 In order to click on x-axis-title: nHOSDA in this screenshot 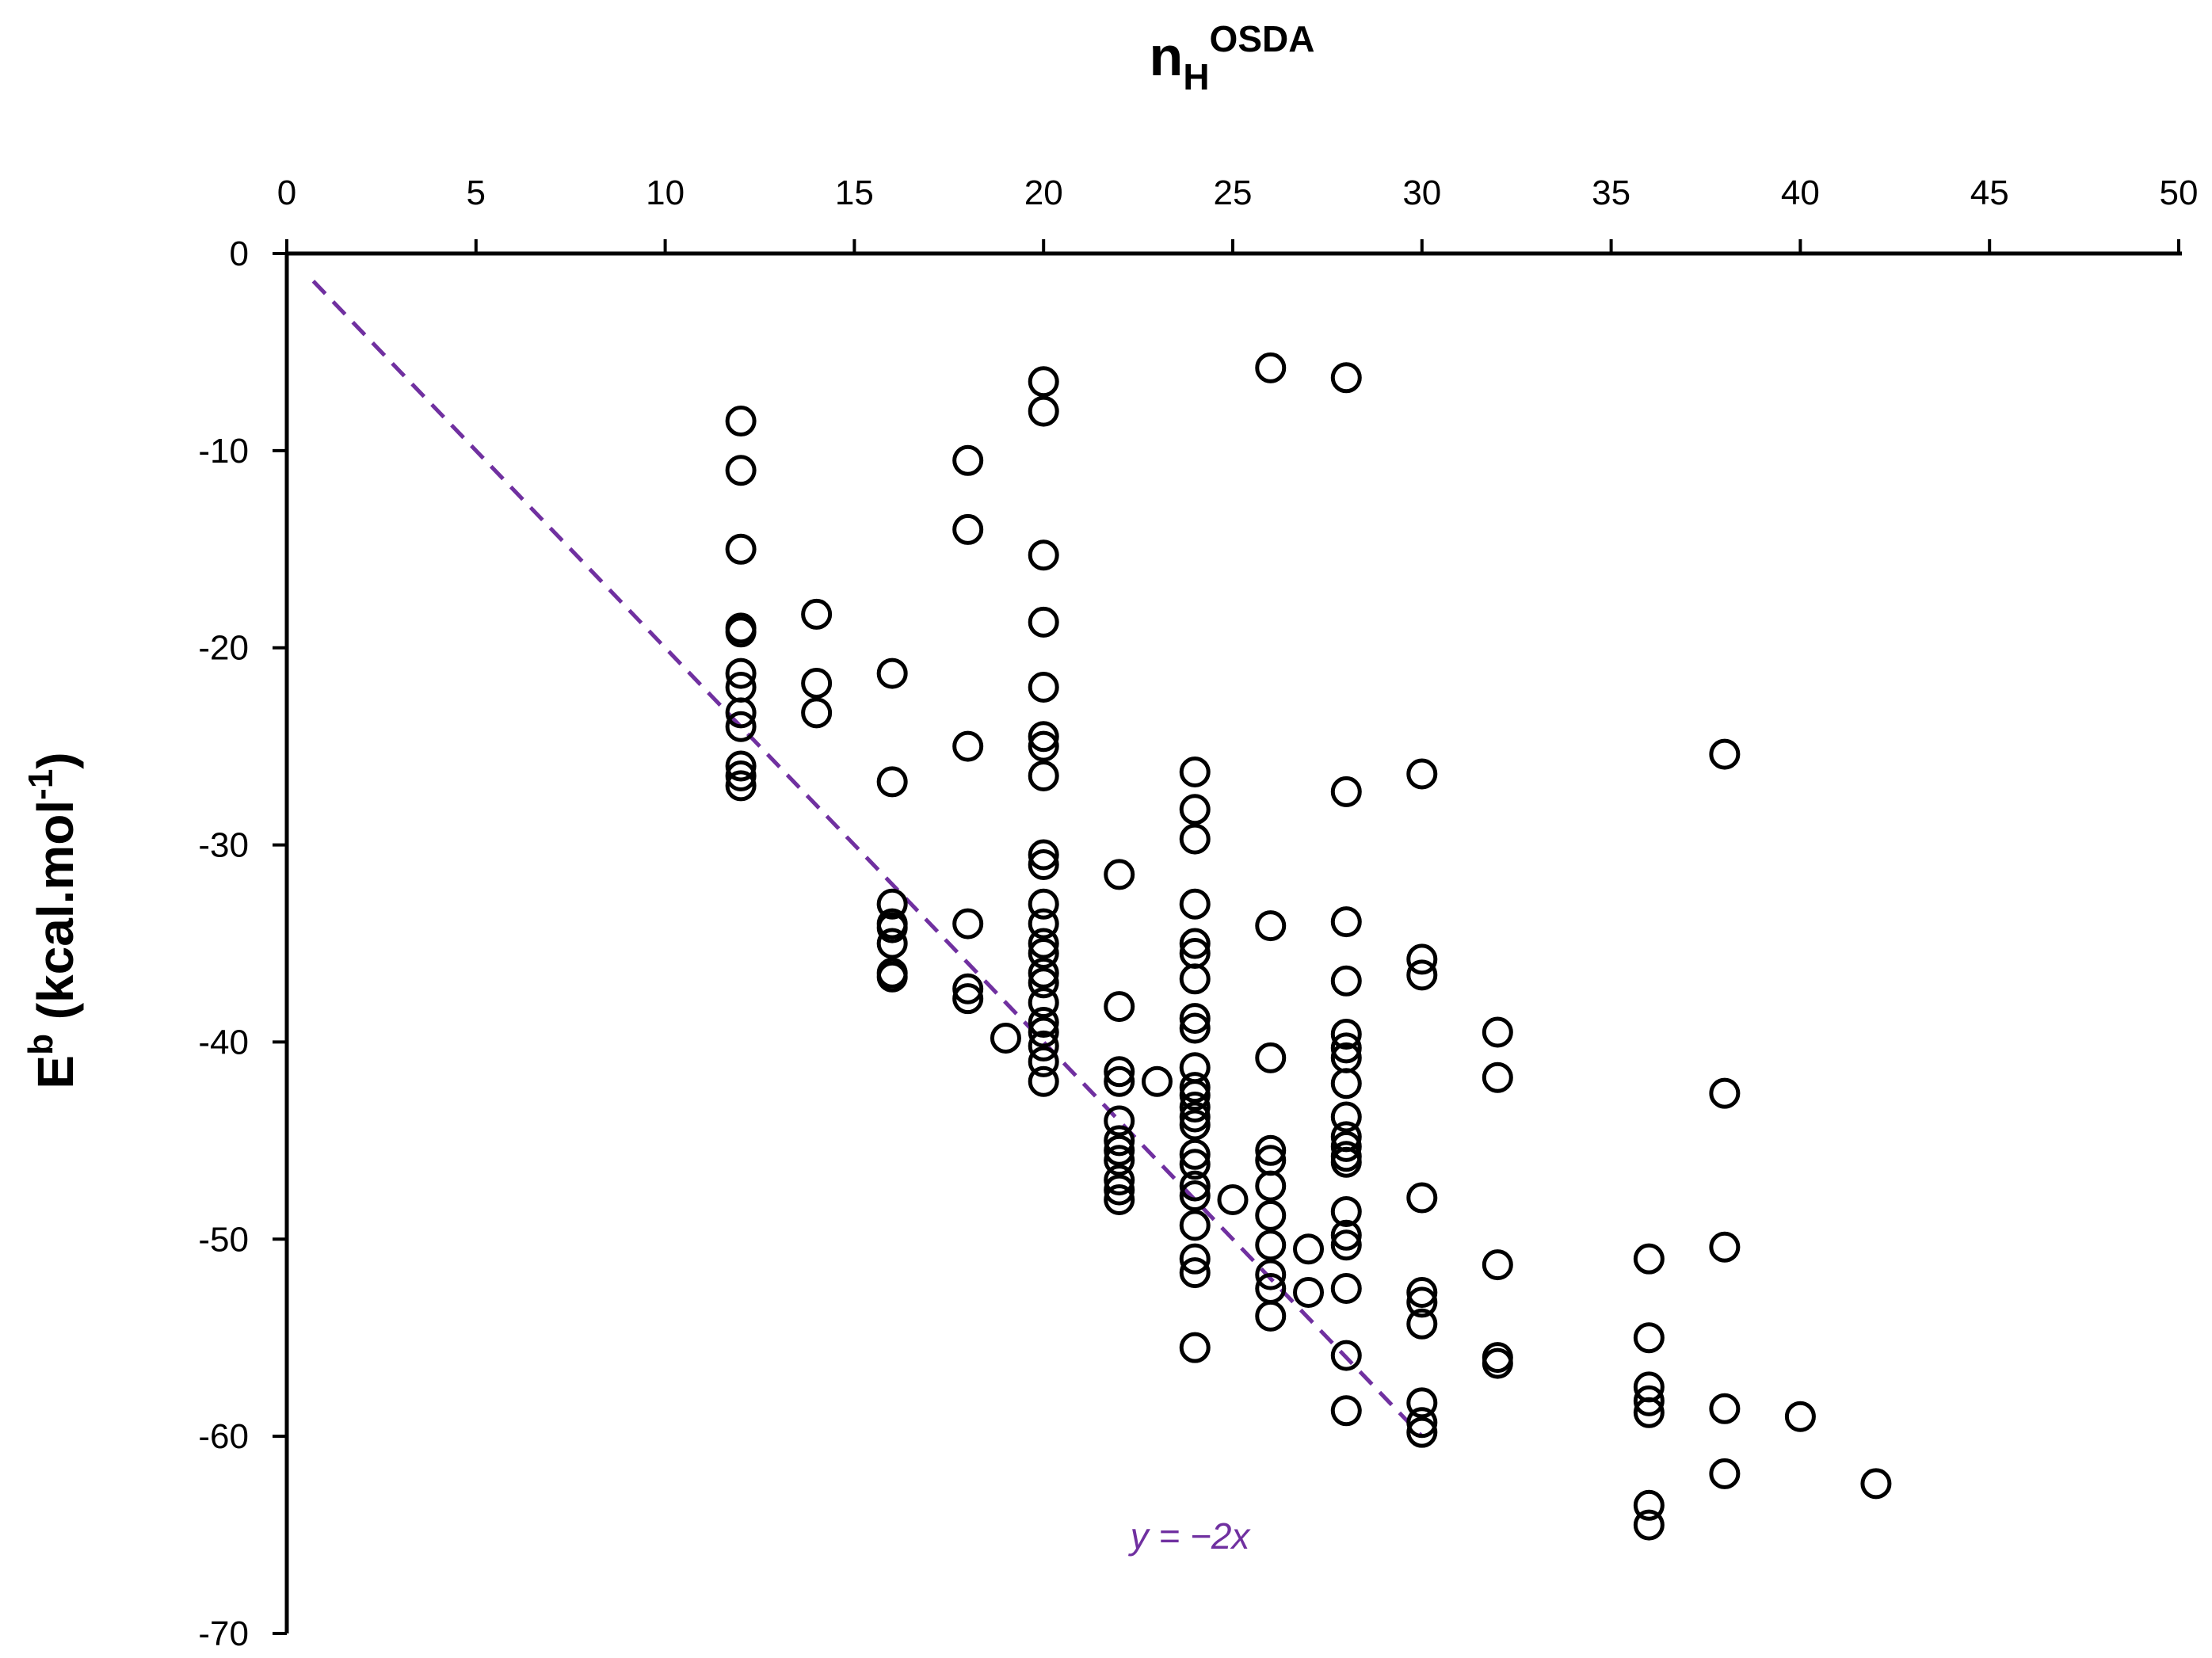, I will do `click(1232, 58)`.